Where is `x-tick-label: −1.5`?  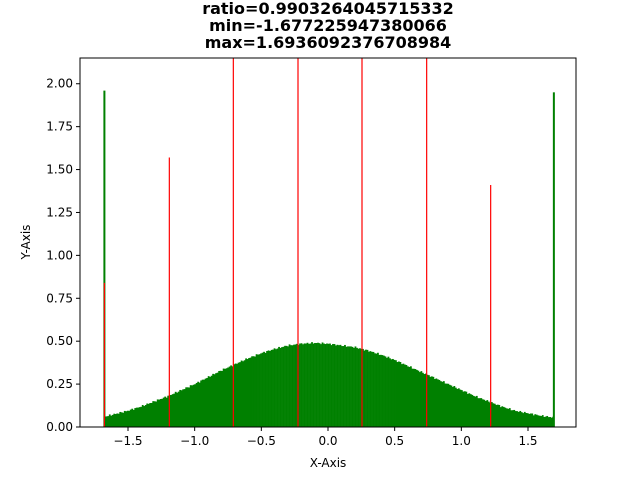 x-tick-label: −1.5 is located at coordinates (127, 441).